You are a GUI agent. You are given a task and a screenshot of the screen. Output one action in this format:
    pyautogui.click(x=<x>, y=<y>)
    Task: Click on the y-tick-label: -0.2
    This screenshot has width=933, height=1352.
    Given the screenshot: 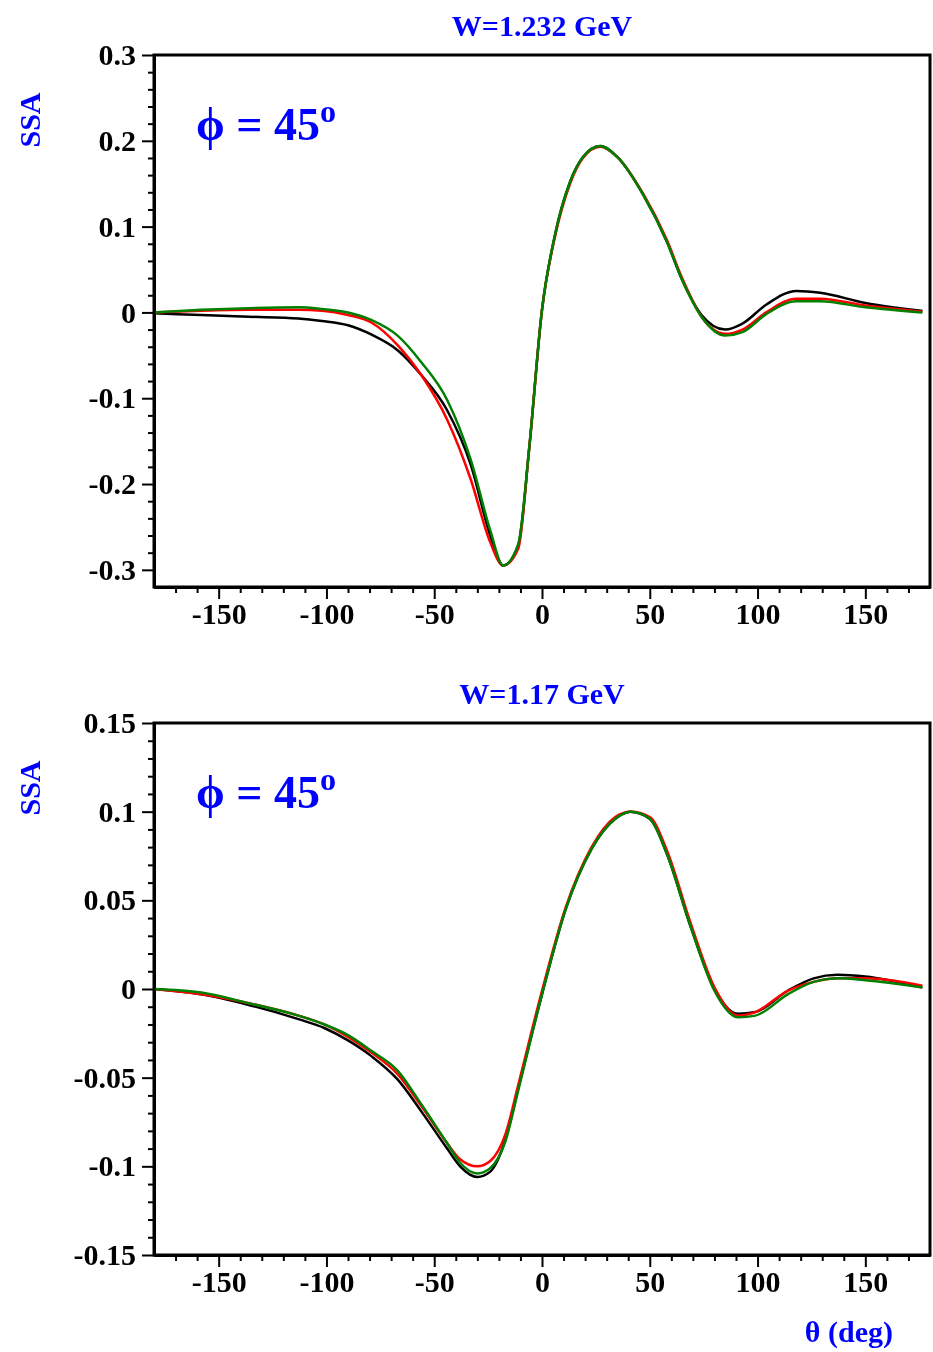 What is the action you would take?
    pyautogui.click(x=112, y=484)
    